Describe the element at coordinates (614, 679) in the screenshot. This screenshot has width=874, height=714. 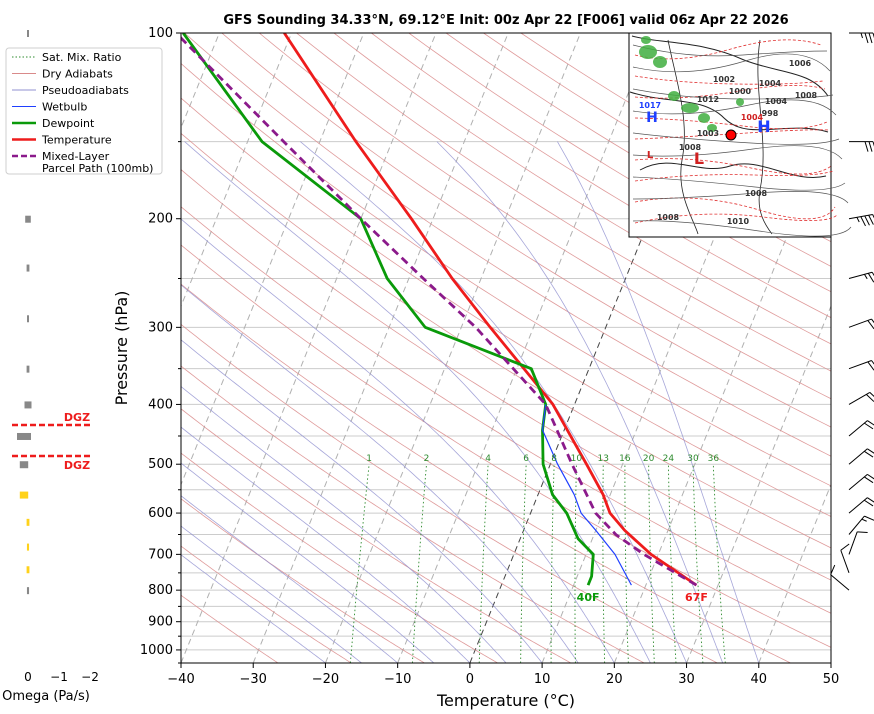
I see `x-tick-label: 20` at that location.